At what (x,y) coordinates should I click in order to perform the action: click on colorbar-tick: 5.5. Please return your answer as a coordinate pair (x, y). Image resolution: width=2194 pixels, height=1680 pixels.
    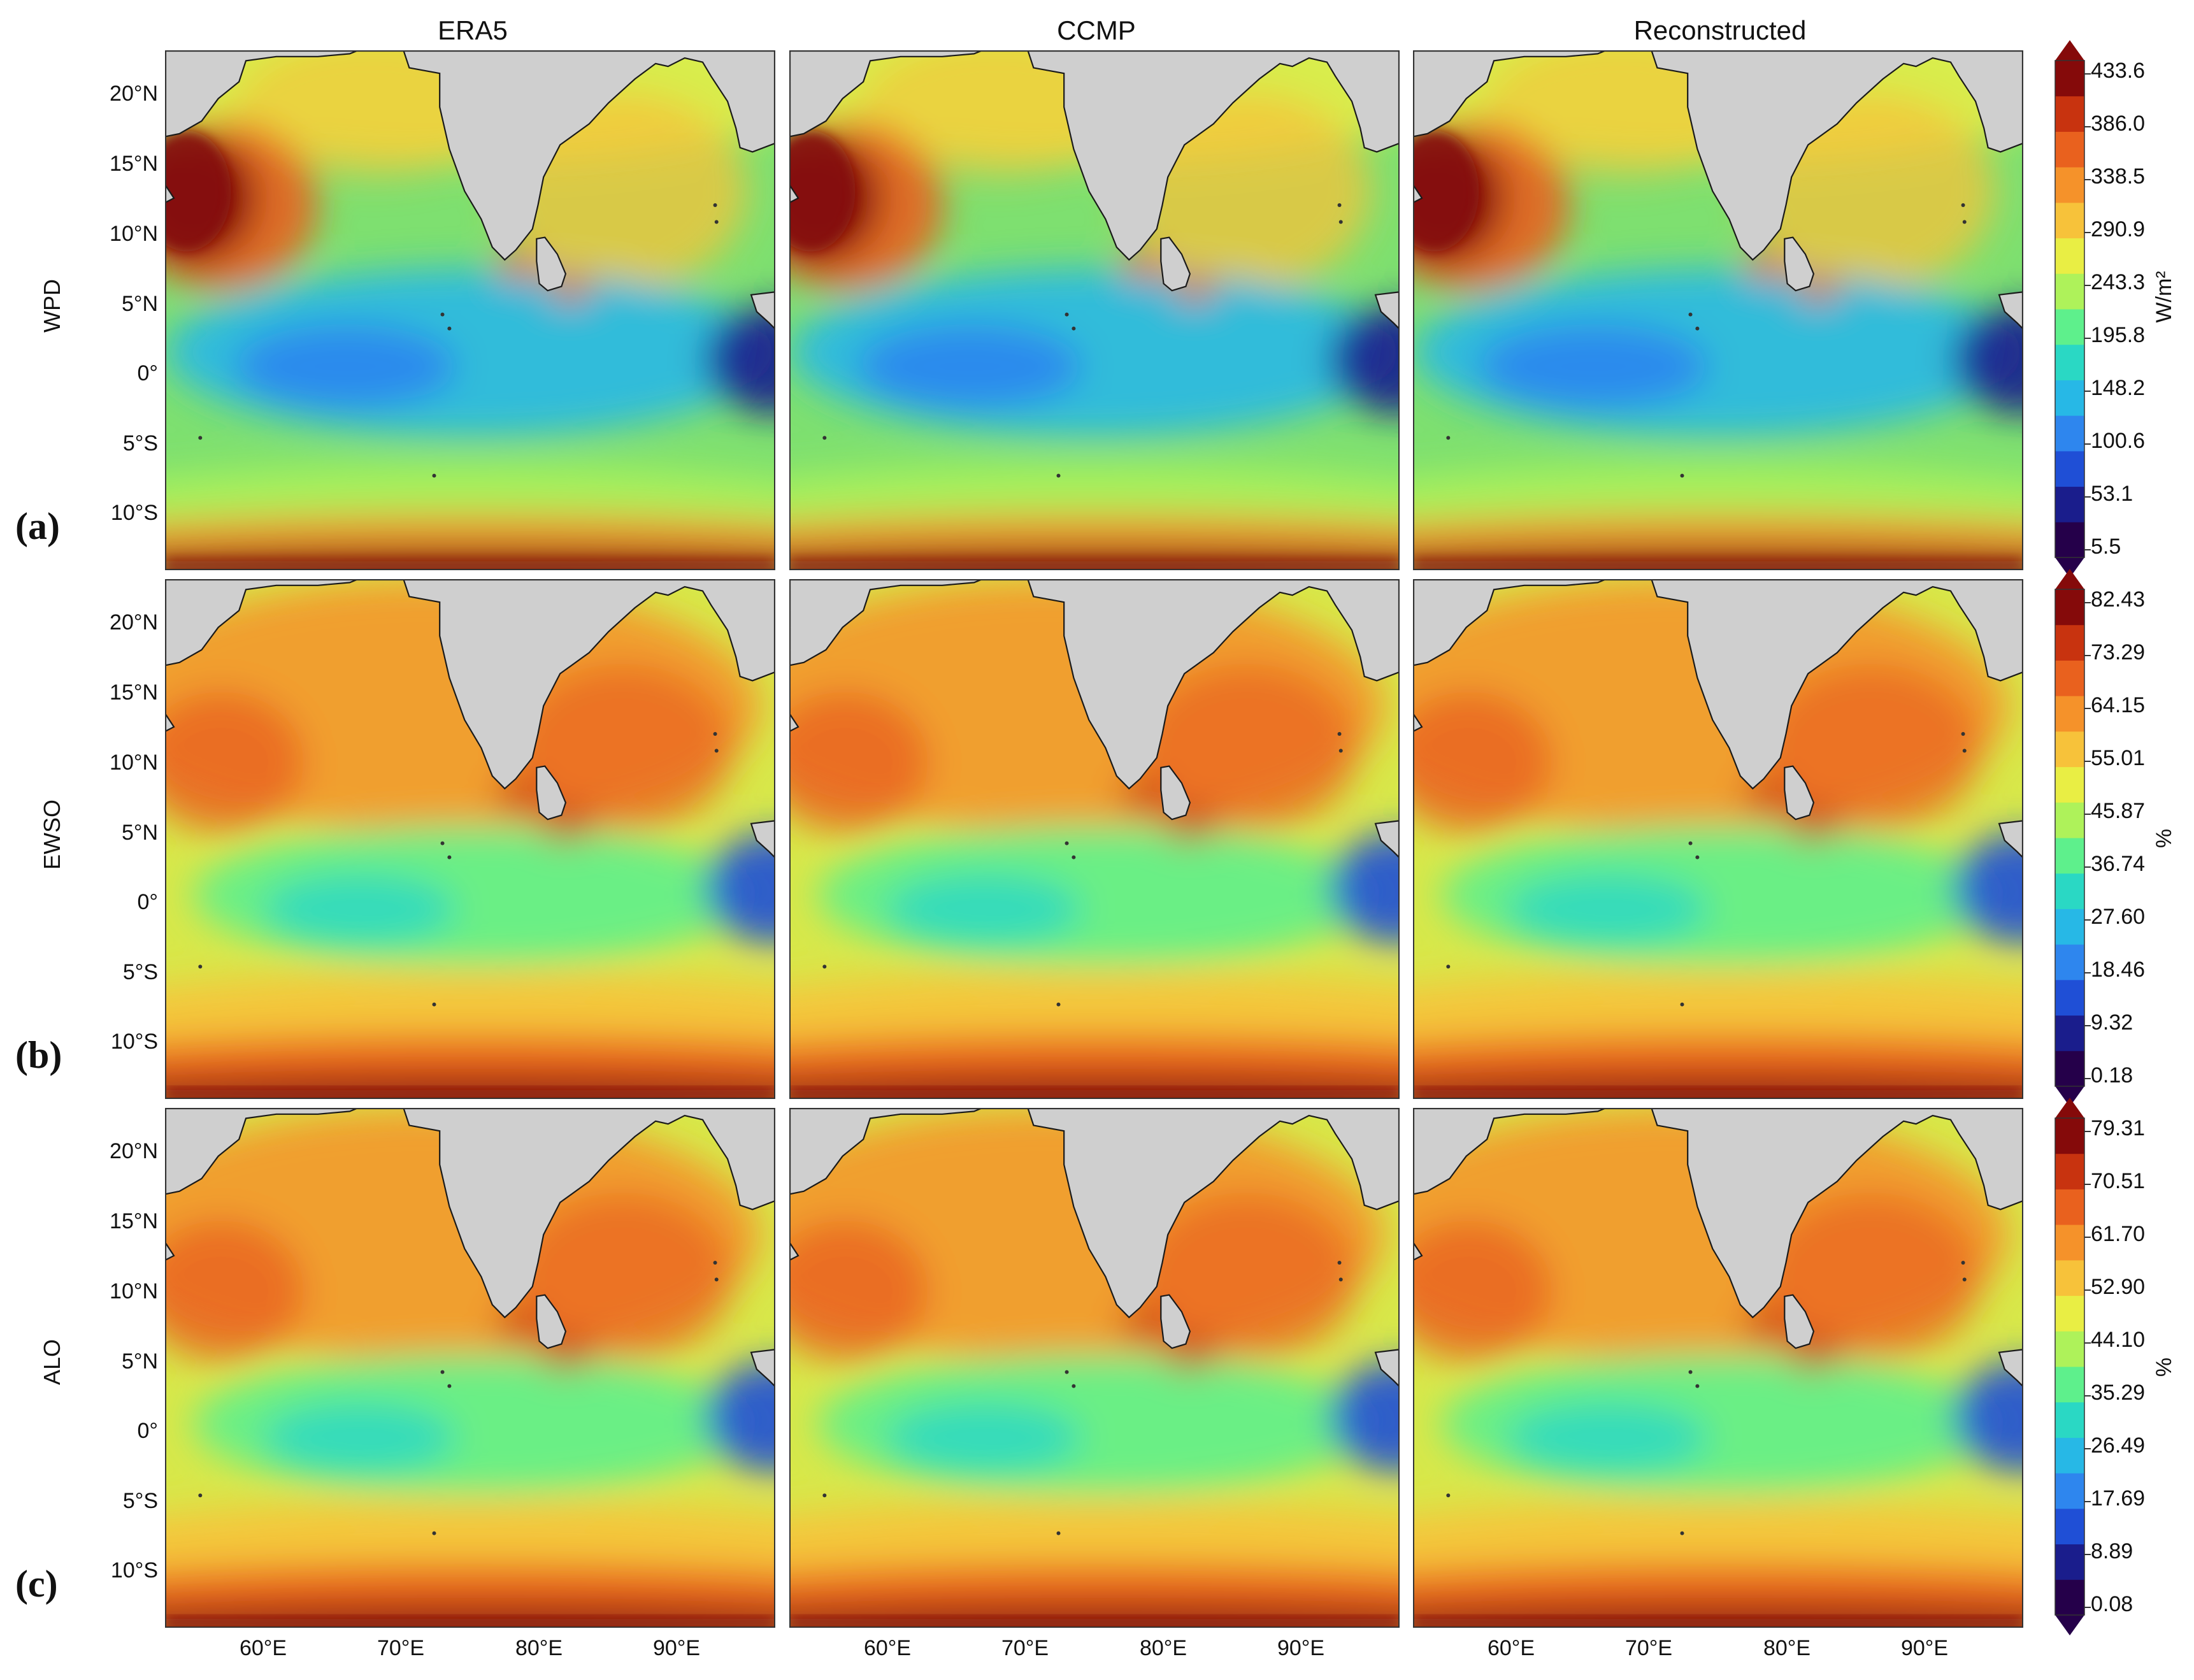
    Looking at the image, I should click on (2106, 547).